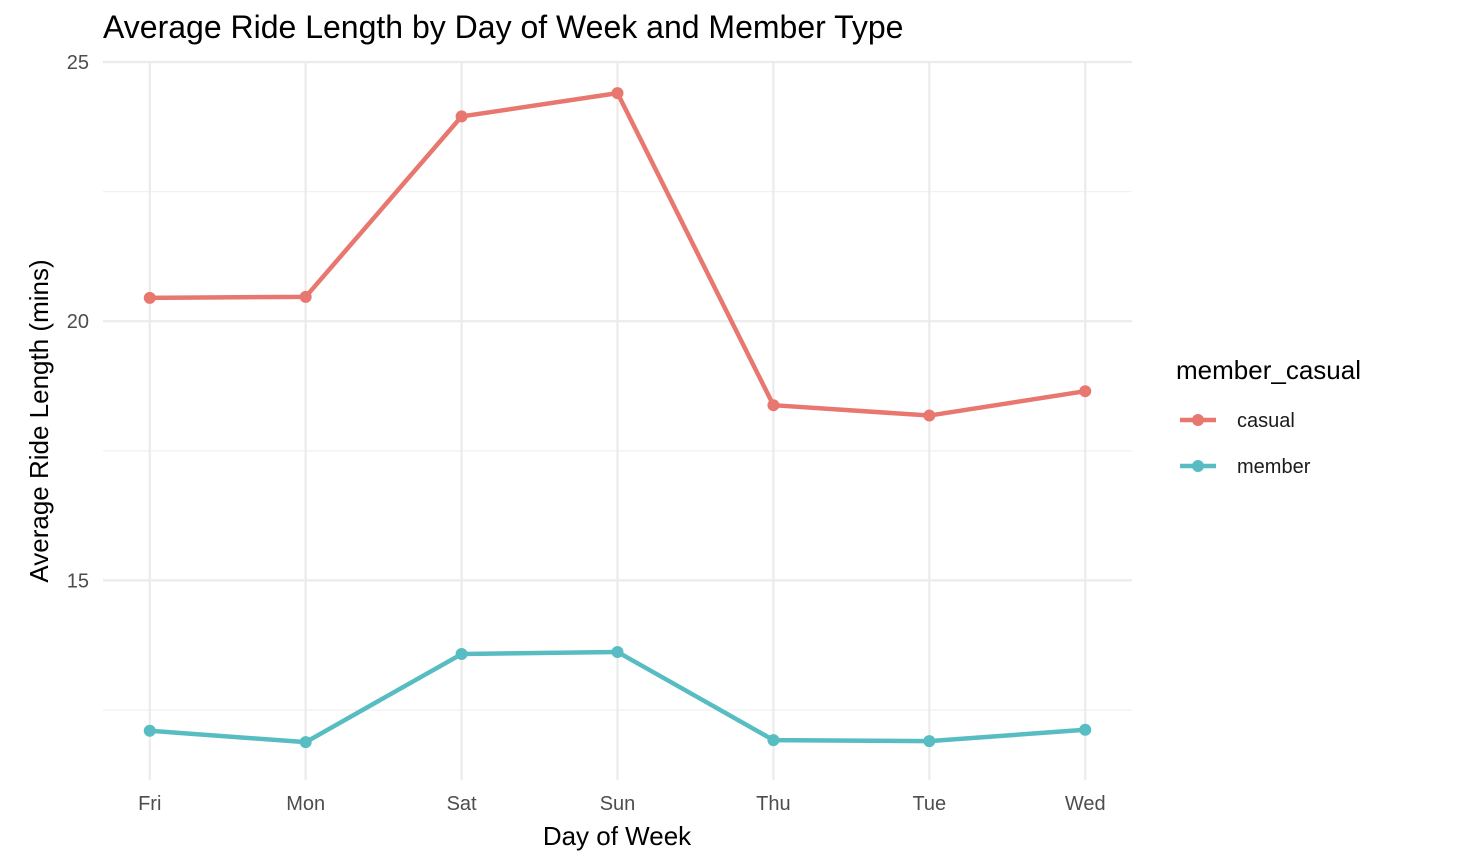 The height and width of the screenshot is (856, 1476). Describe the element at coordinates (1198, 466) in the screenshot. I see `legend-key-point-member` at that location.